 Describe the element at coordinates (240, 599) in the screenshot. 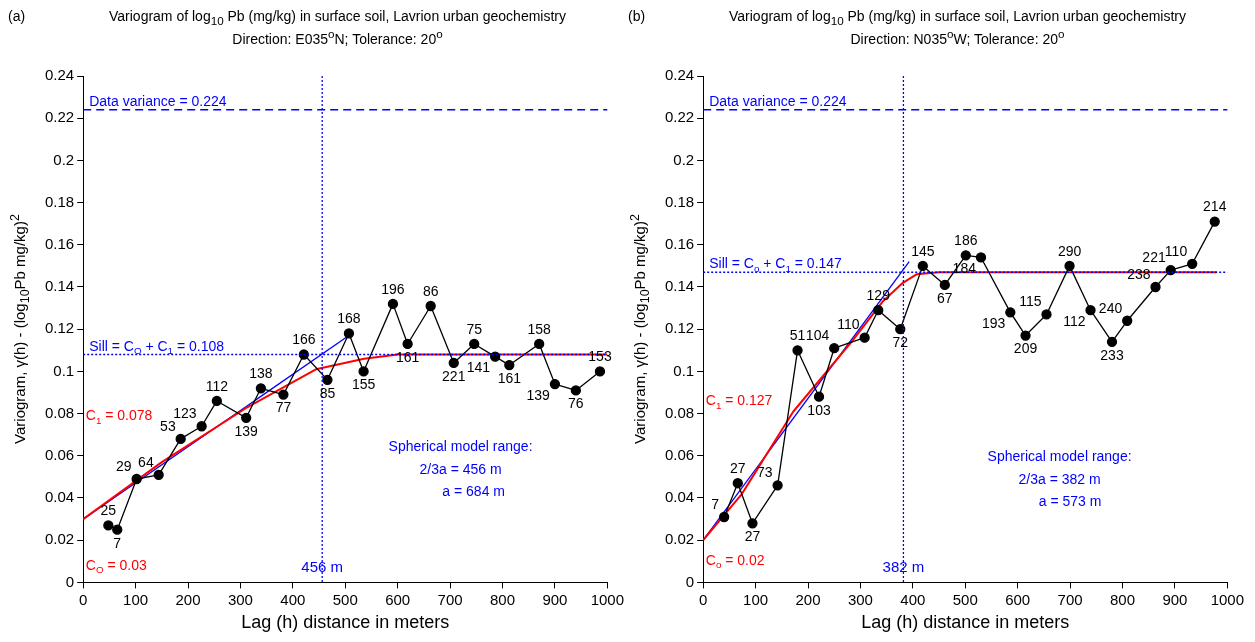

I see `x-tick-label: 300` at that location.